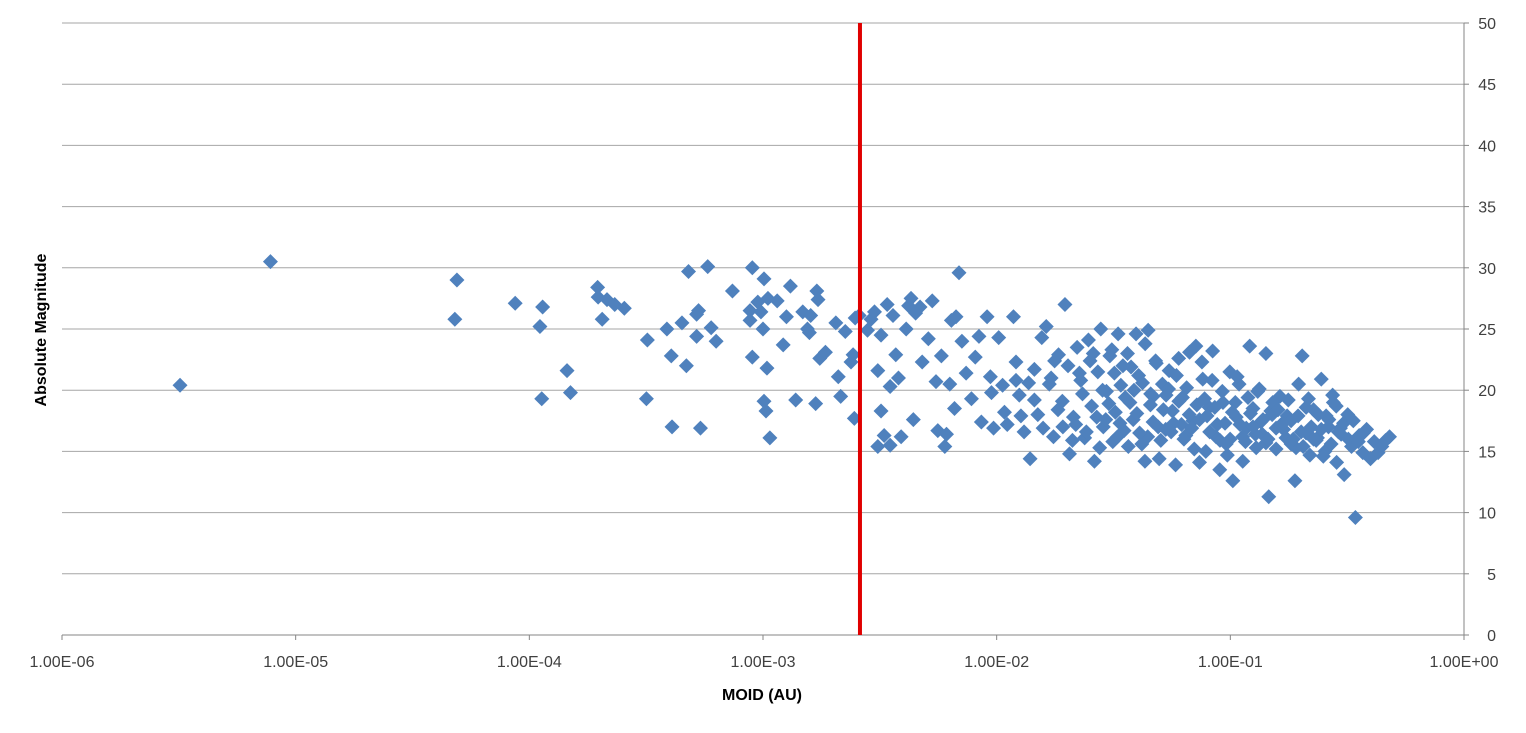 Image resolution: width=1526 pixels, height=733 pixels. Describe the element at coordinates (763, 662) in the screenshot. I see `x-tick-label: 1.00E-03` at that location.